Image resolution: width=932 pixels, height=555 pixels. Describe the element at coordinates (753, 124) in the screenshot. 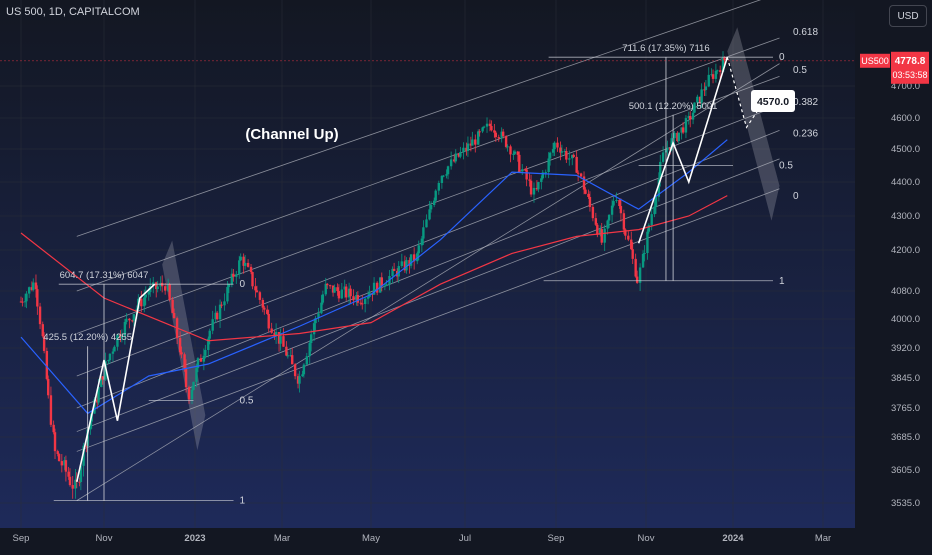

I see `projection-box` at that location.